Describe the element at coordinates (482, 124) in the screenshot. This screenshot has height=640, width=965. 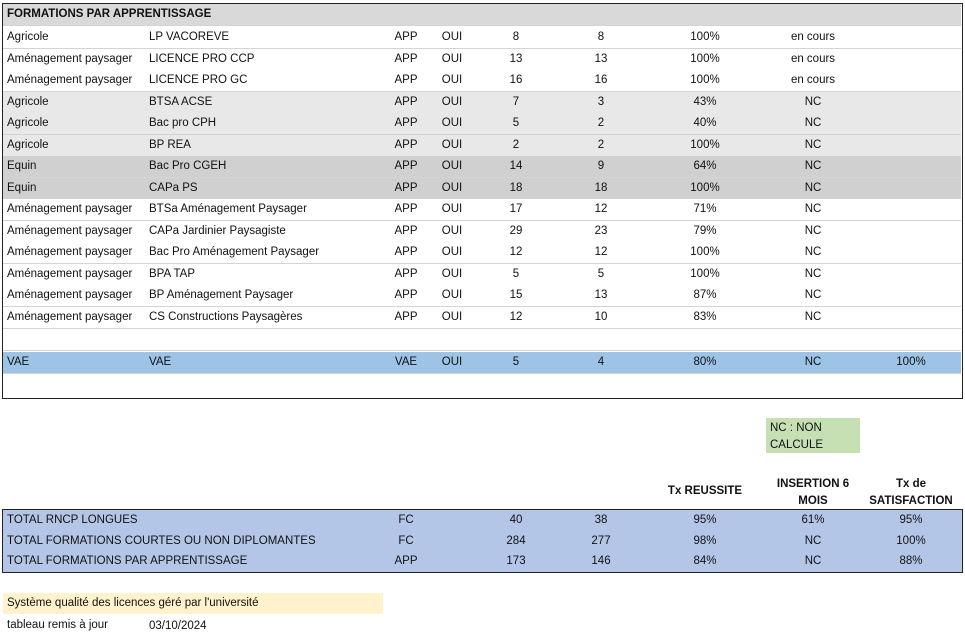
I see `table-row: Agricole Bac pro CPH APP OUI 5 2 40% NC` at that location.